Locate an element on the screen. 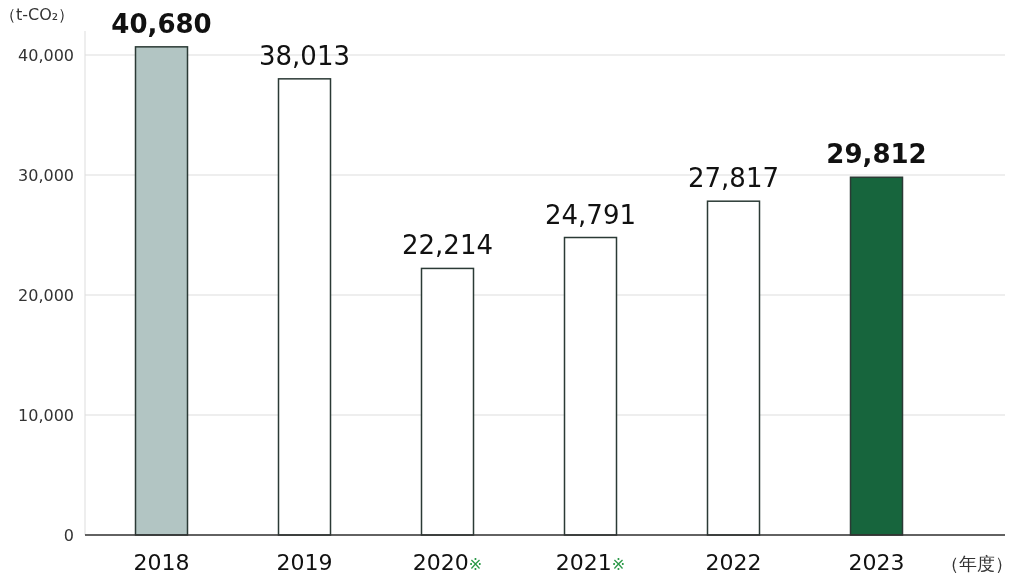 The width and height of the screenshot is (1016, 580). y-tick-label: 30,000 is located at coordinates (46, 175).